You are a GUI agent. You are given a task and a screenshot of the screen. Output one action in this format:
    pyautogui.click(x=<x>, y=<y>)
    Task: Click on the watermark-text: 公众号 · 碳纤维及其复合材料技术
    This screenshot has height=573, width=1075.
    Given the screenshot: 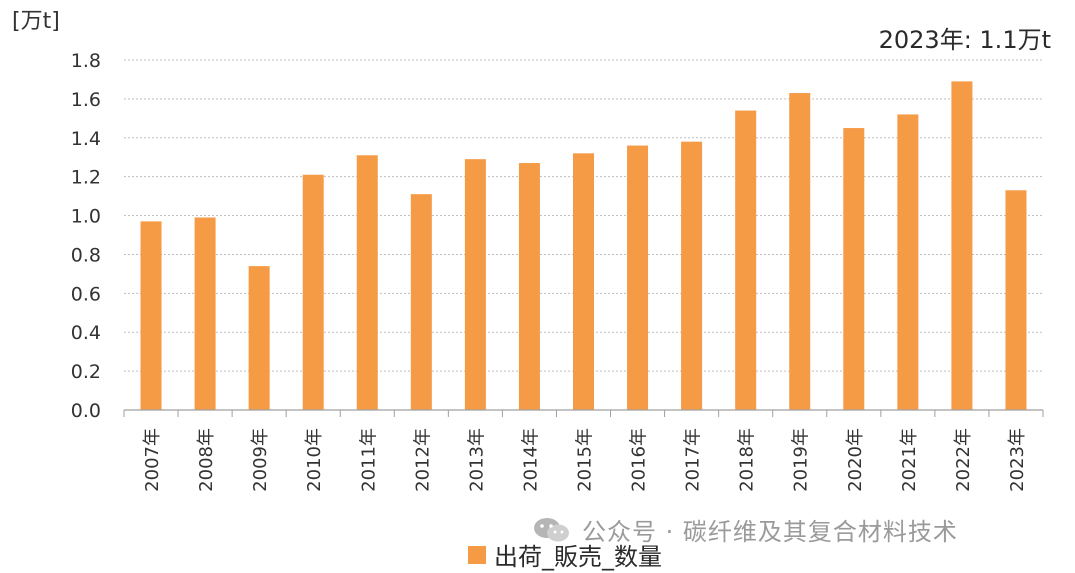 What is the action you would take?
    pyautogui.click(x=770, y=532)
    